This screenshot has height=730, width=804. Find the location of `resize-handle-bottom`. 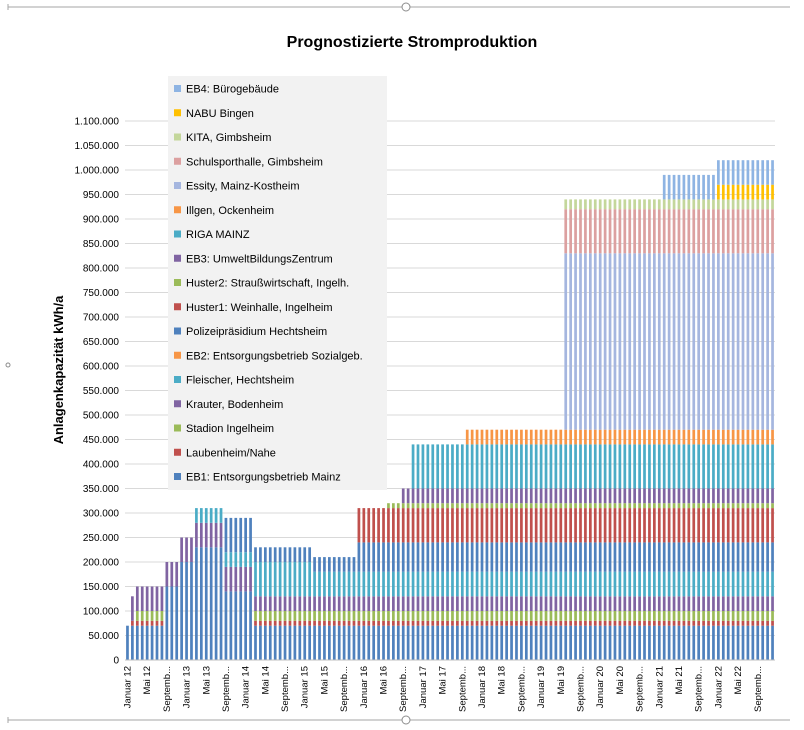

resize-handle-bottom is located at coordinates (406, 720).